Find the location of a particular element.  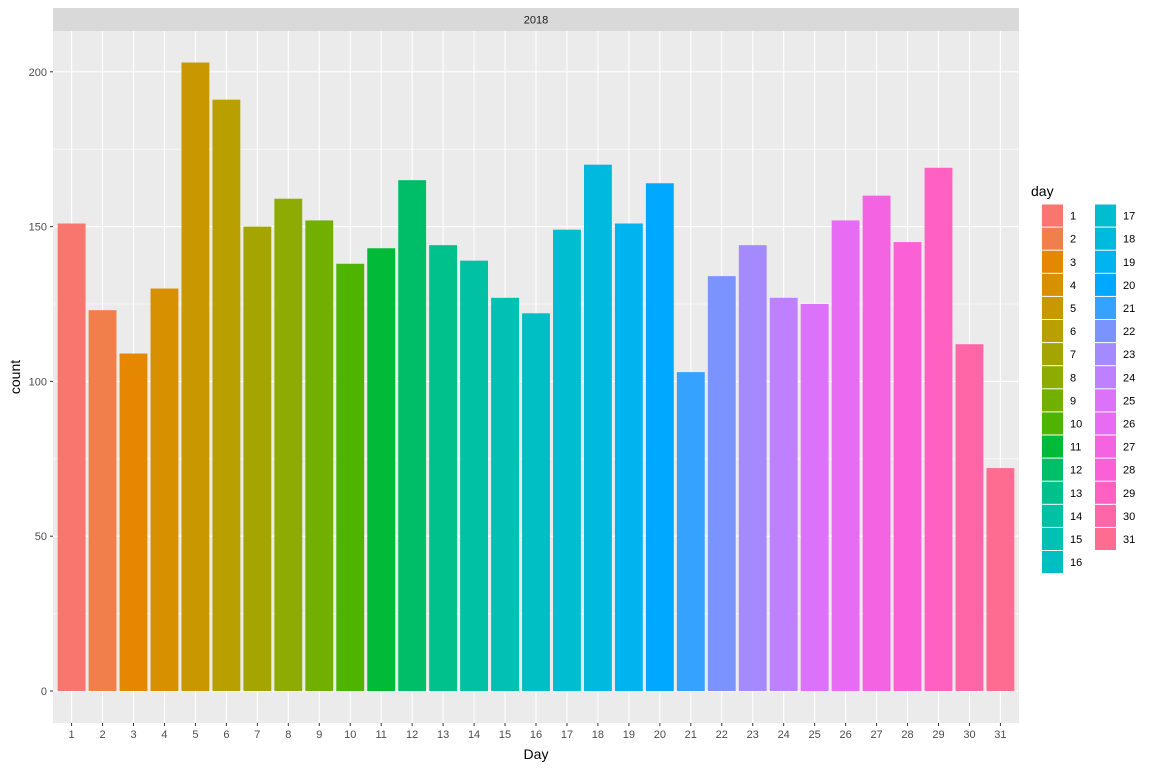

x-tick-label: 8 is located at coordinates (288, 735).